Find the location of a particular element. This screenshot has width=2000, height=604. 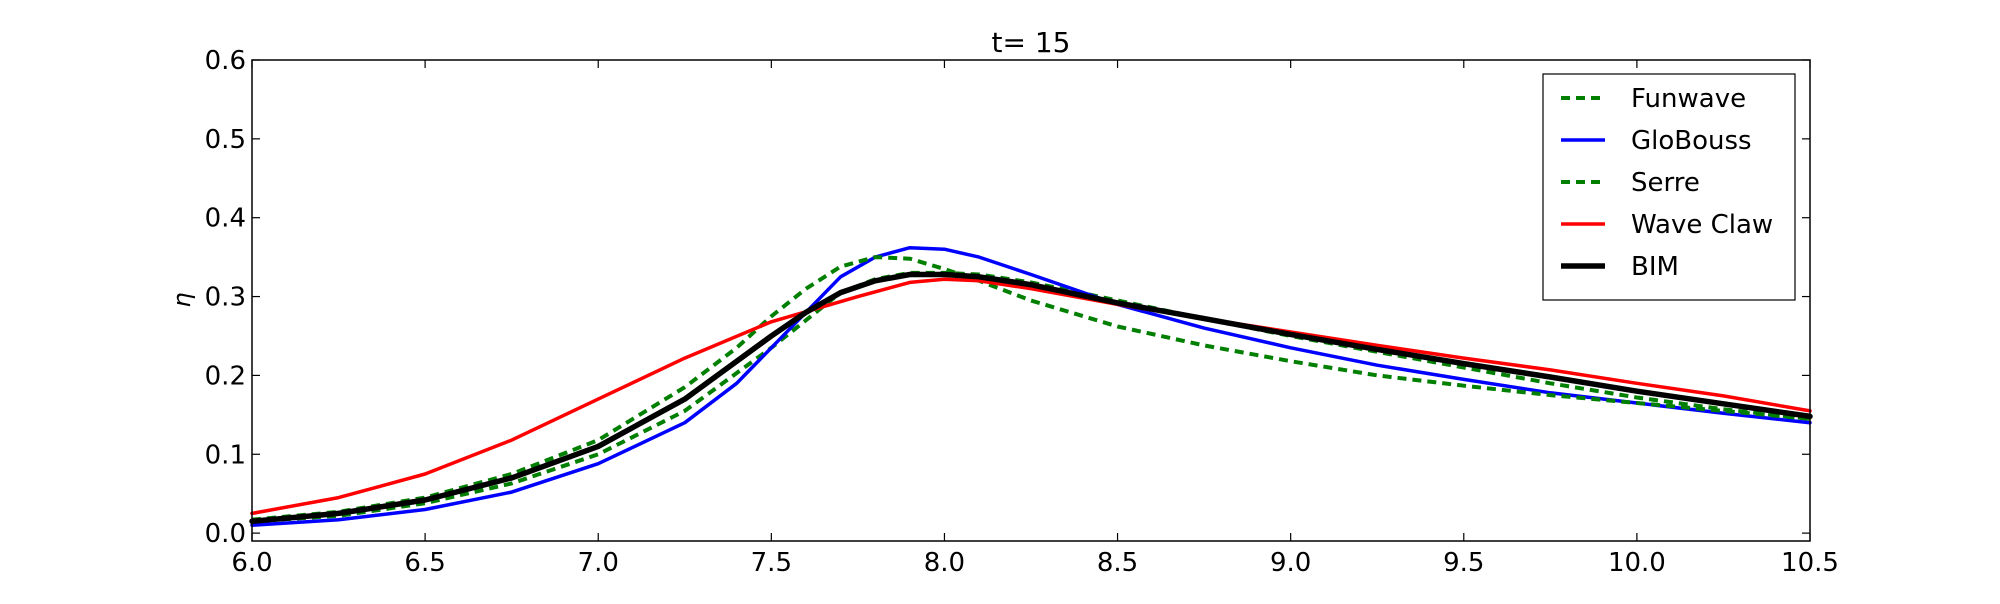

y-axis-label: η is located at coordinates (182, 299).